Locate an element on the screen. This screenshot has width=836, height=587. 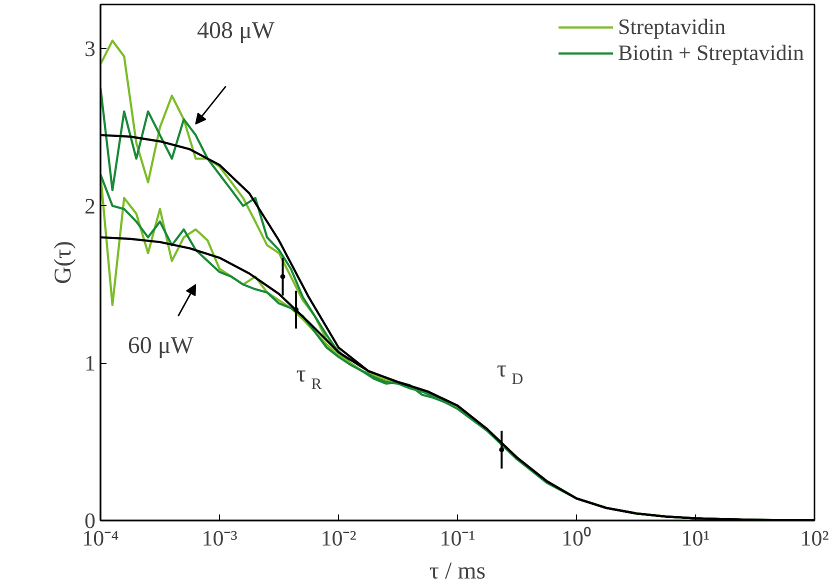
y-tick-label: 2 is located at coordinates (90, 205).